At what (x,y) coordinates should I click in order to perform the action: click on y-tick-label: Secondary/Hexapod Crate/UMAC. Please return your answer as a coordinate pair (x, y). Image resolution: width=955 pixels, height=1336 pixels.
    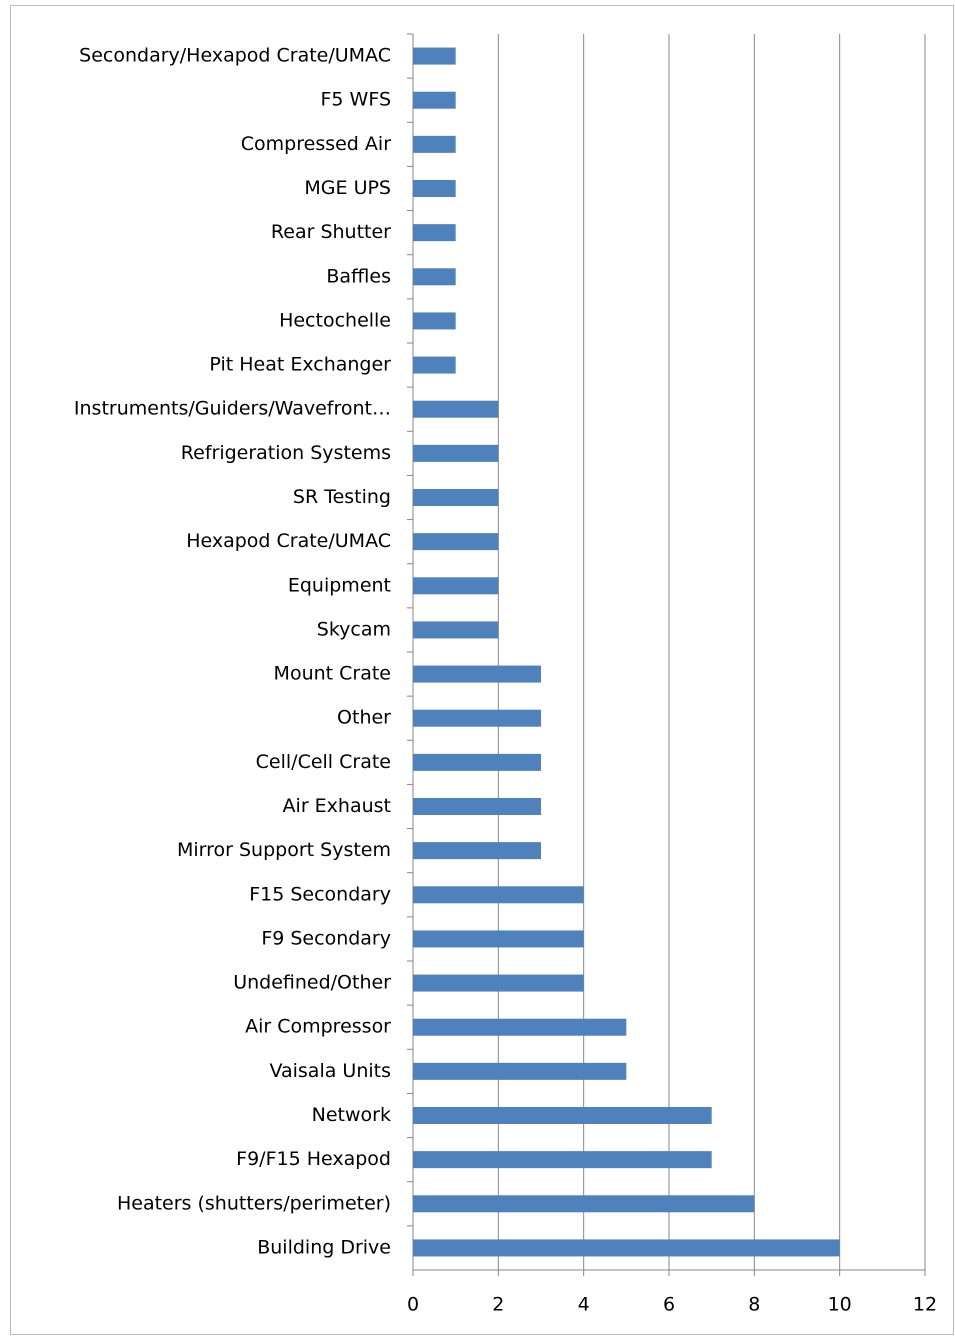
    Looking at the image, I should click on (235, 56).